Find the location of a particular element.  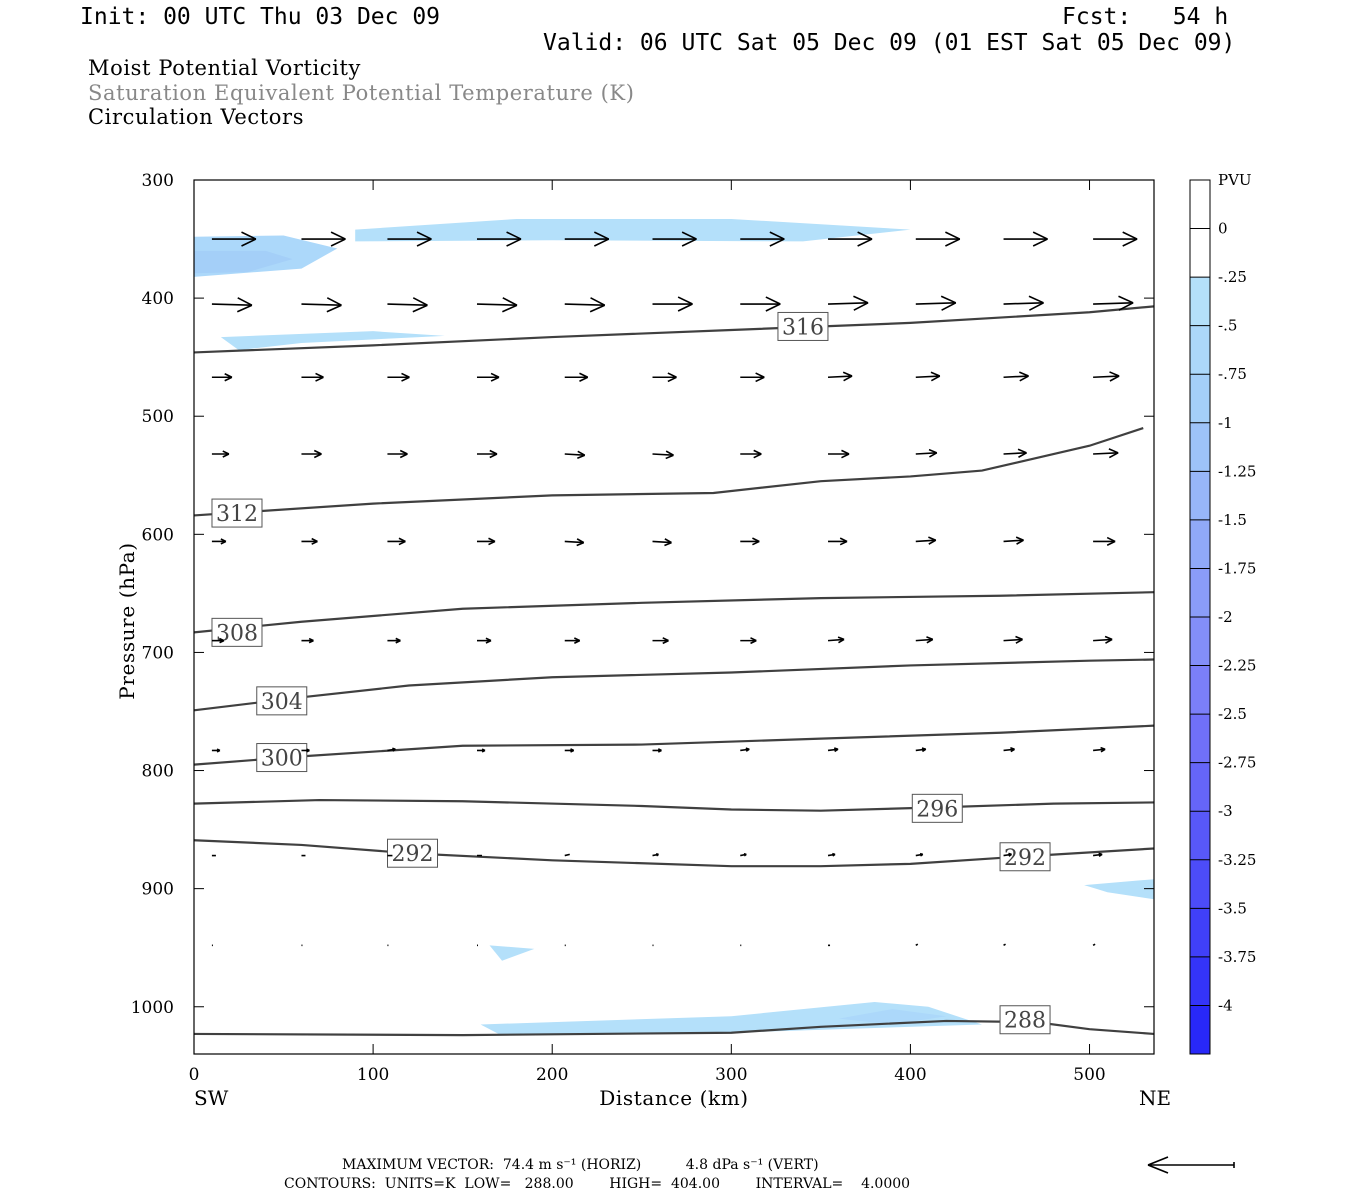

contour-label-312: 312 is located at coordinates (237, 513).